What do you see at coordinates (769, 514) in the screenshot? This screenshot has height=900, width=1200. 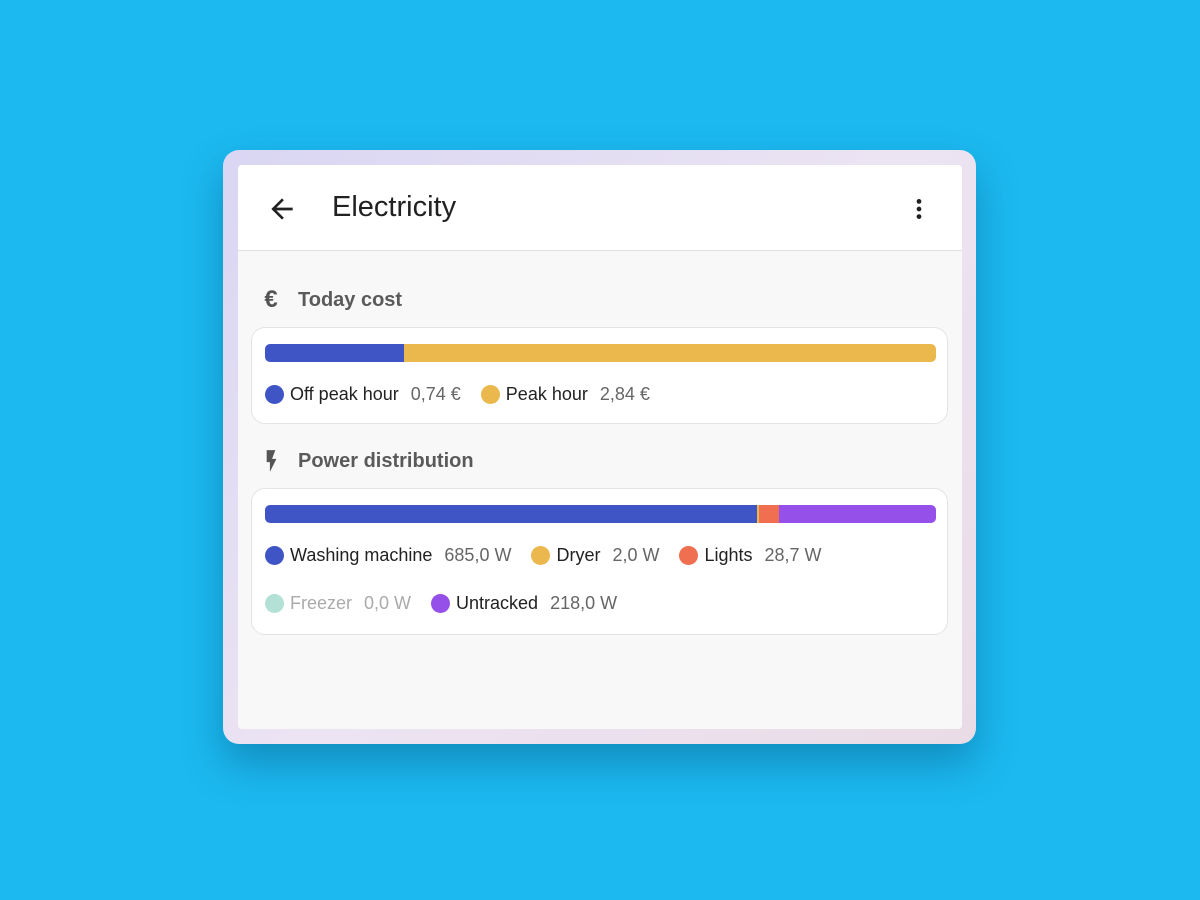 I see `bar-segment-lights` at bounding box center [769, 514].